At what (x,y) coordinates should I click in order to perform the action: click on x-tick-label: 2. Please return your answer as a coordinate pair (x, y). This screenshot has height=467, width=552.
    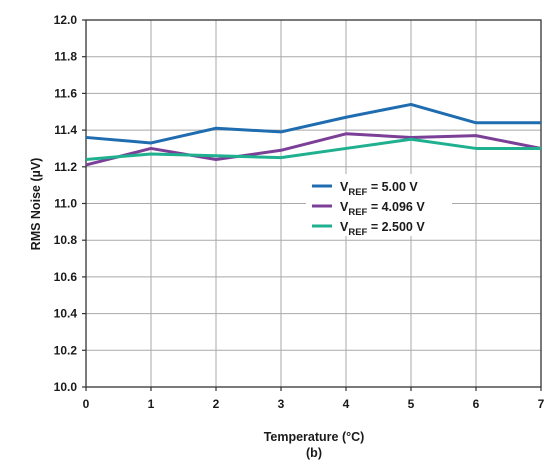
    Looking at the image, I should click on (216, 404).